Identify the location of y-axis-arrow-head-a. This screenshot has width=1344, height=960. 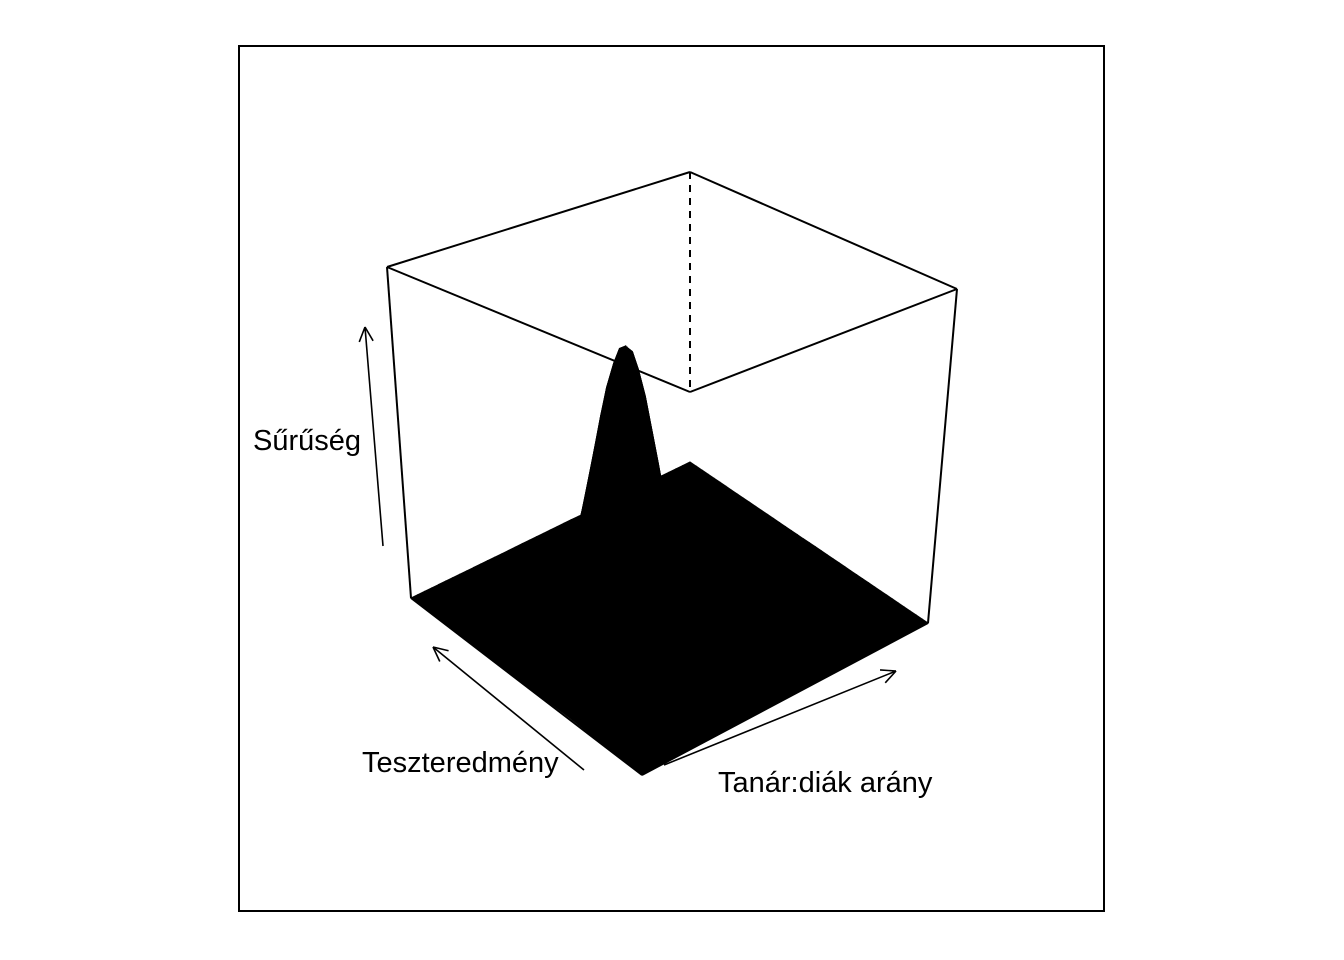
(440, 649).